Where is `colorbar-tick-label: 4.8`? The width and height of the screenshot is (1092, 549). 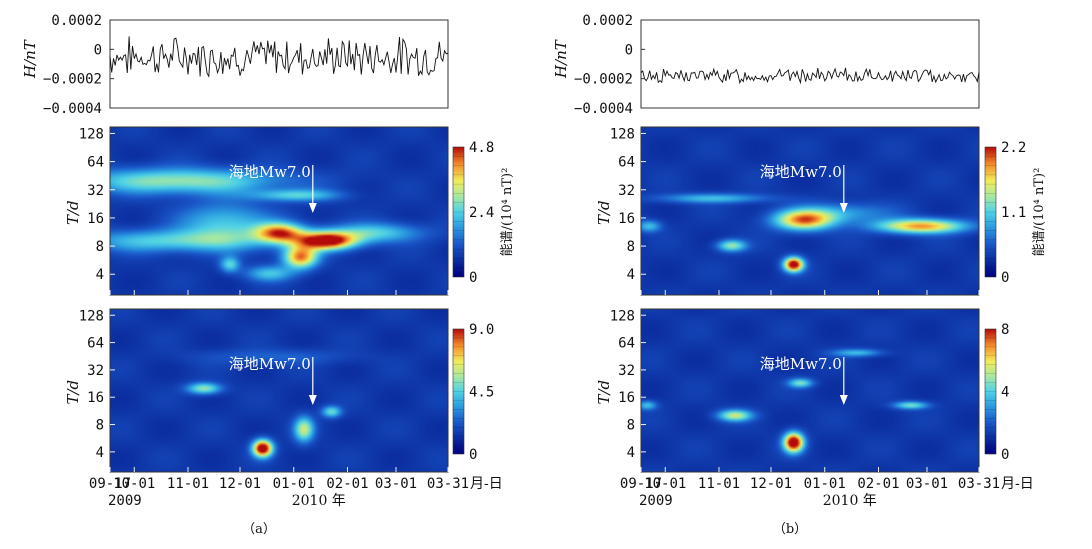 colorbar-tick-label: 4.8 is located at coordinates (481, 148).